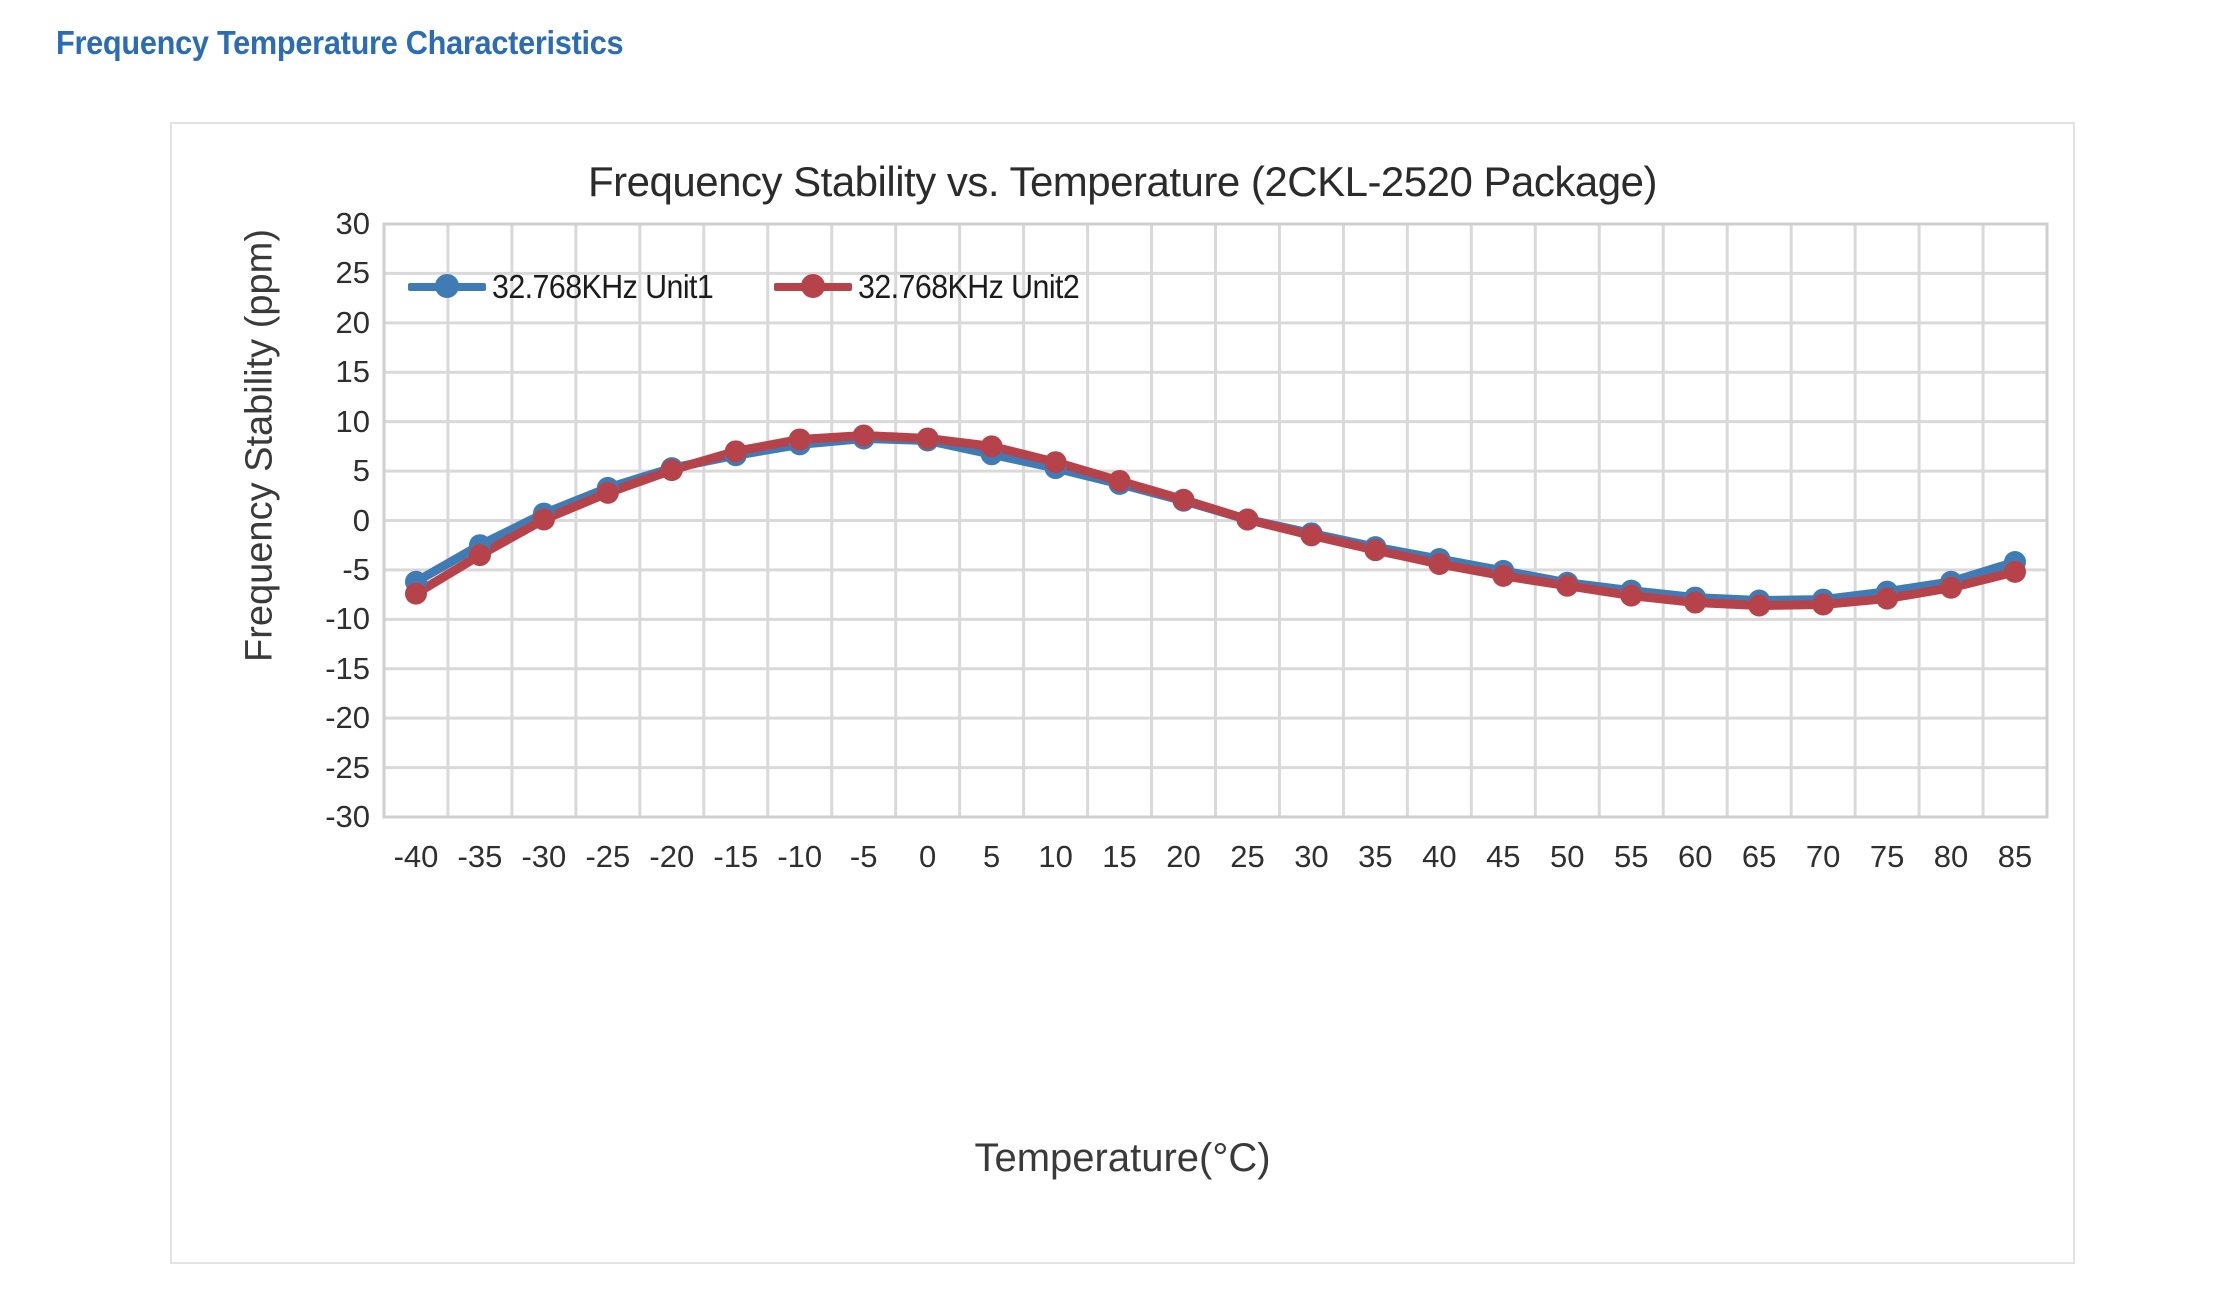 Image resolution: width=2225 pixels, height=1312 pixels. Describe the element at coordinates (863, 856) in the screenshot. I see `x-axis-tick: -5` at that location.